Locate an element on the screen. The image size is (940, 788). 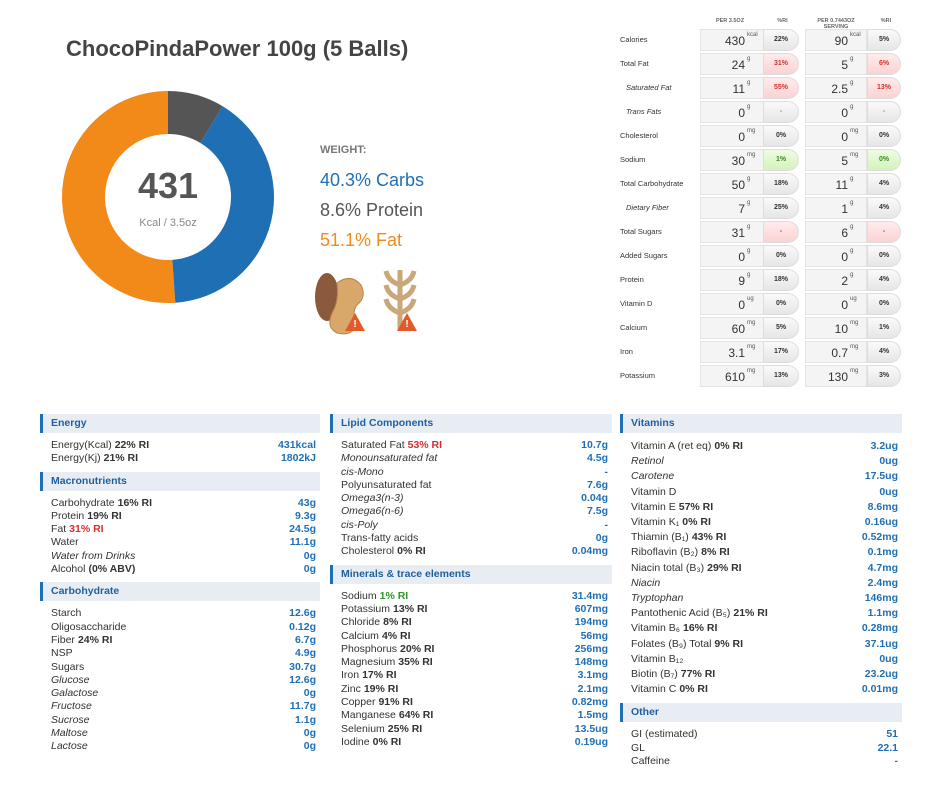
section-header: Energy is located at coordinates (180, 423).